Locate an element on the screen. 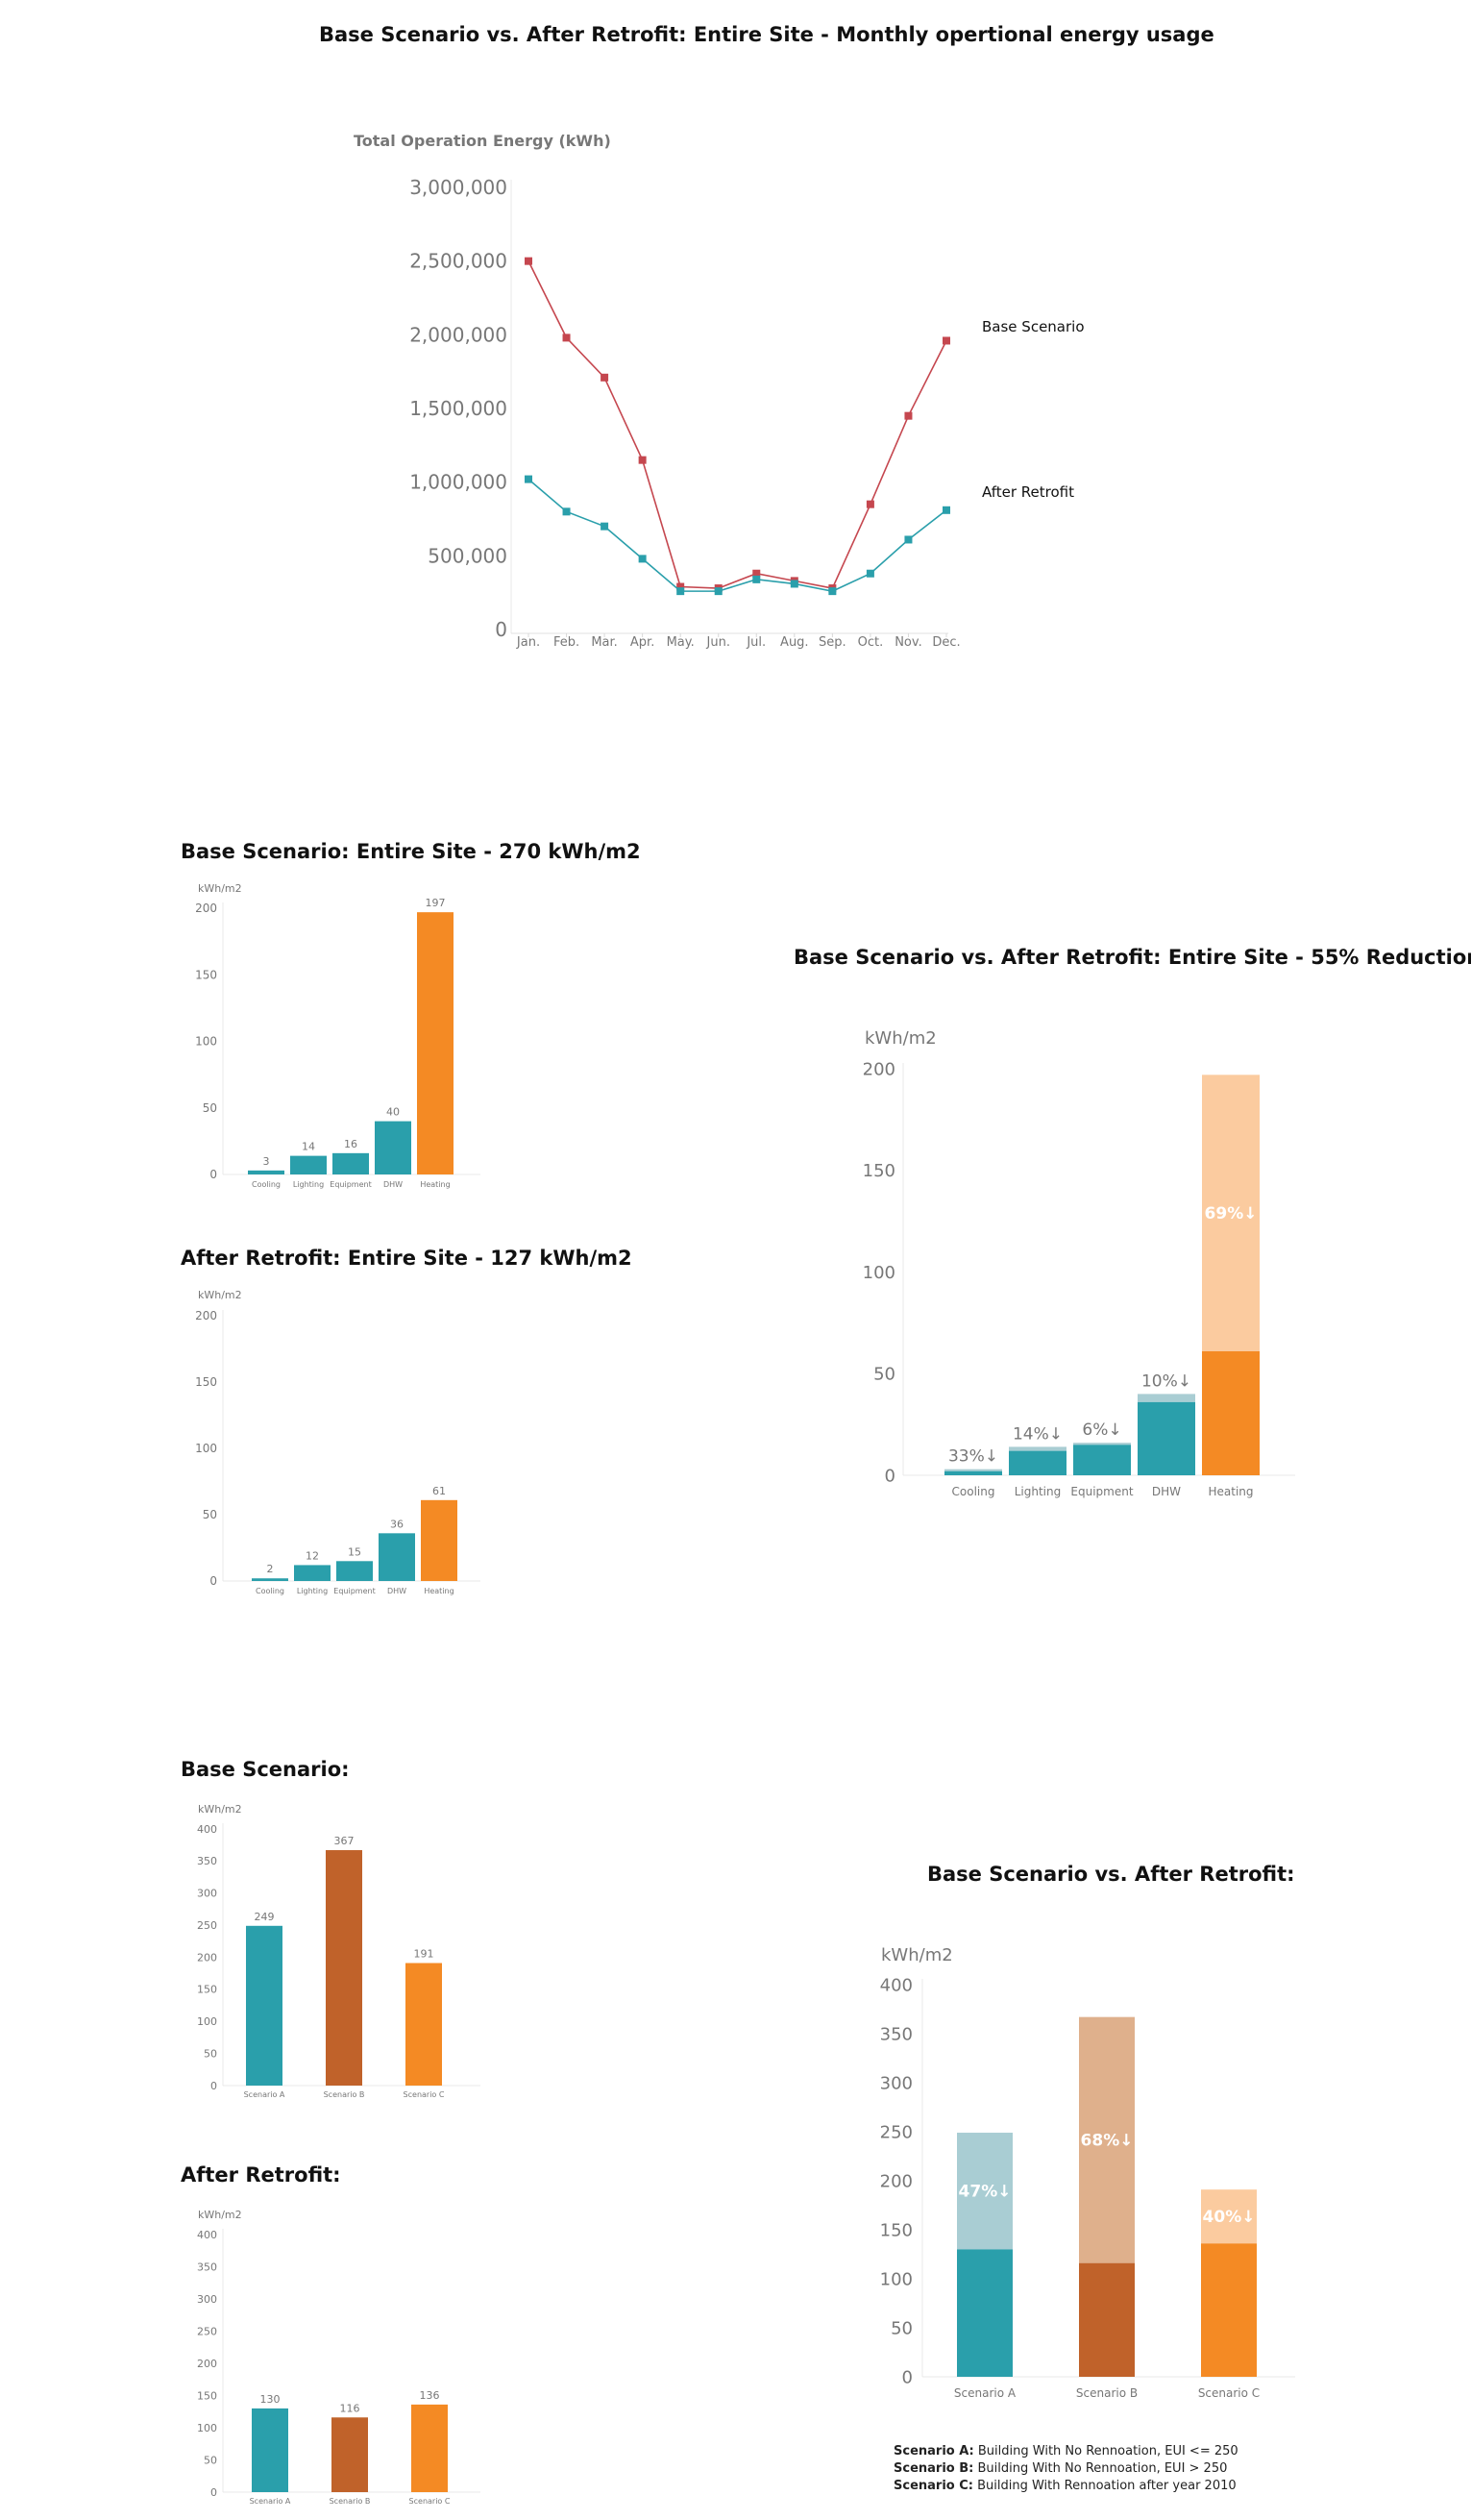 The height and width of the screenshot is (2520, 1471). retrofit_scen-y-tick-label: 250 is located at coordinates (207, 2331).